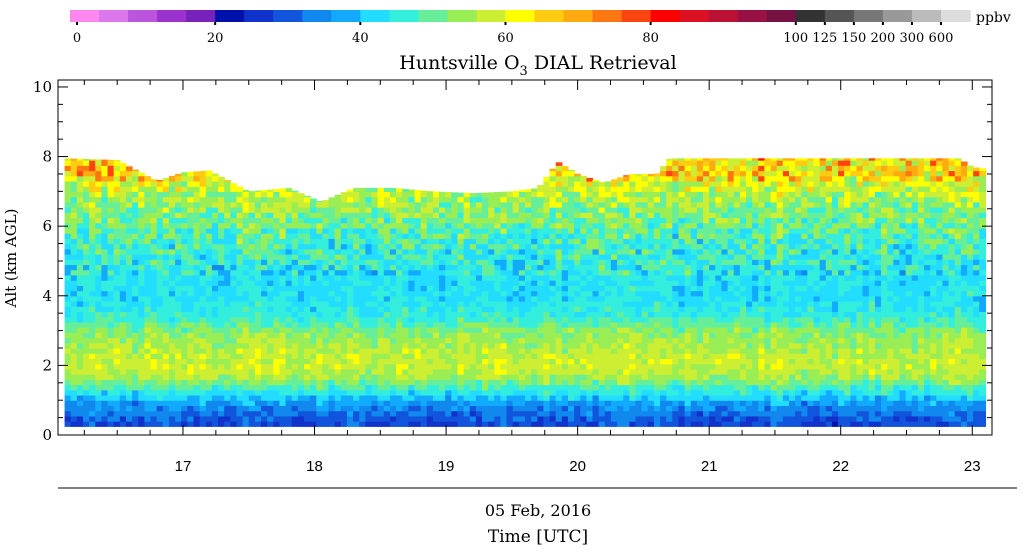  Describe the element at coordinates (114, 16) in the screenshot. I see `colorbar-segment` at that location.